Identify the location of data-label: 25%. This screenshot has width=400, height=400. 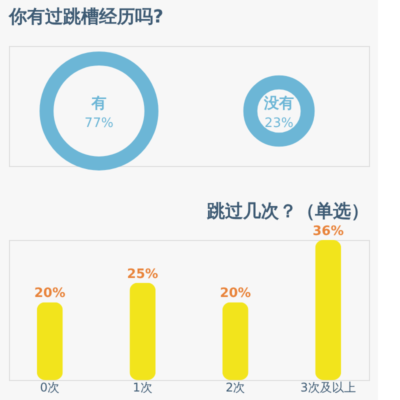
(142, 274).